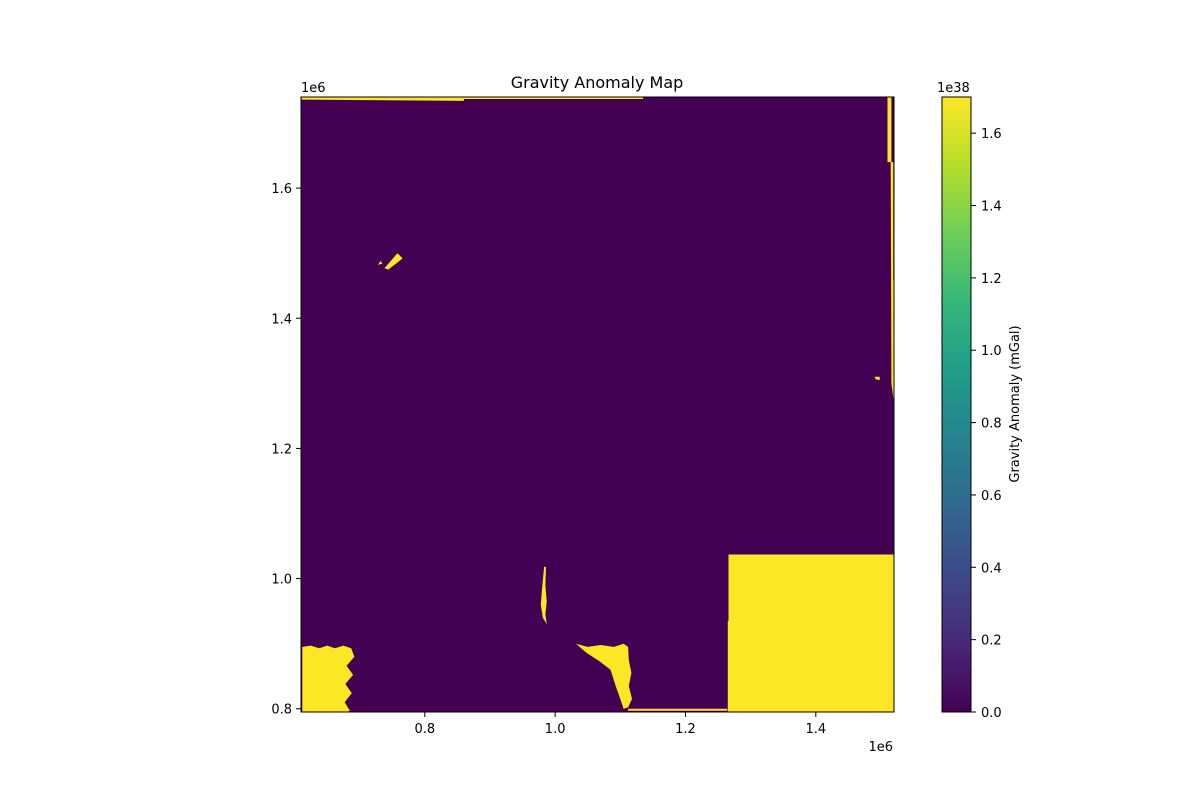 Image resolution: width=1200 pixels, height=800 pixels. What do you see at coordinates (281, 449) in the screenshot?
I see `y-tick-label: 1.2` at bounding box center [281, 449].